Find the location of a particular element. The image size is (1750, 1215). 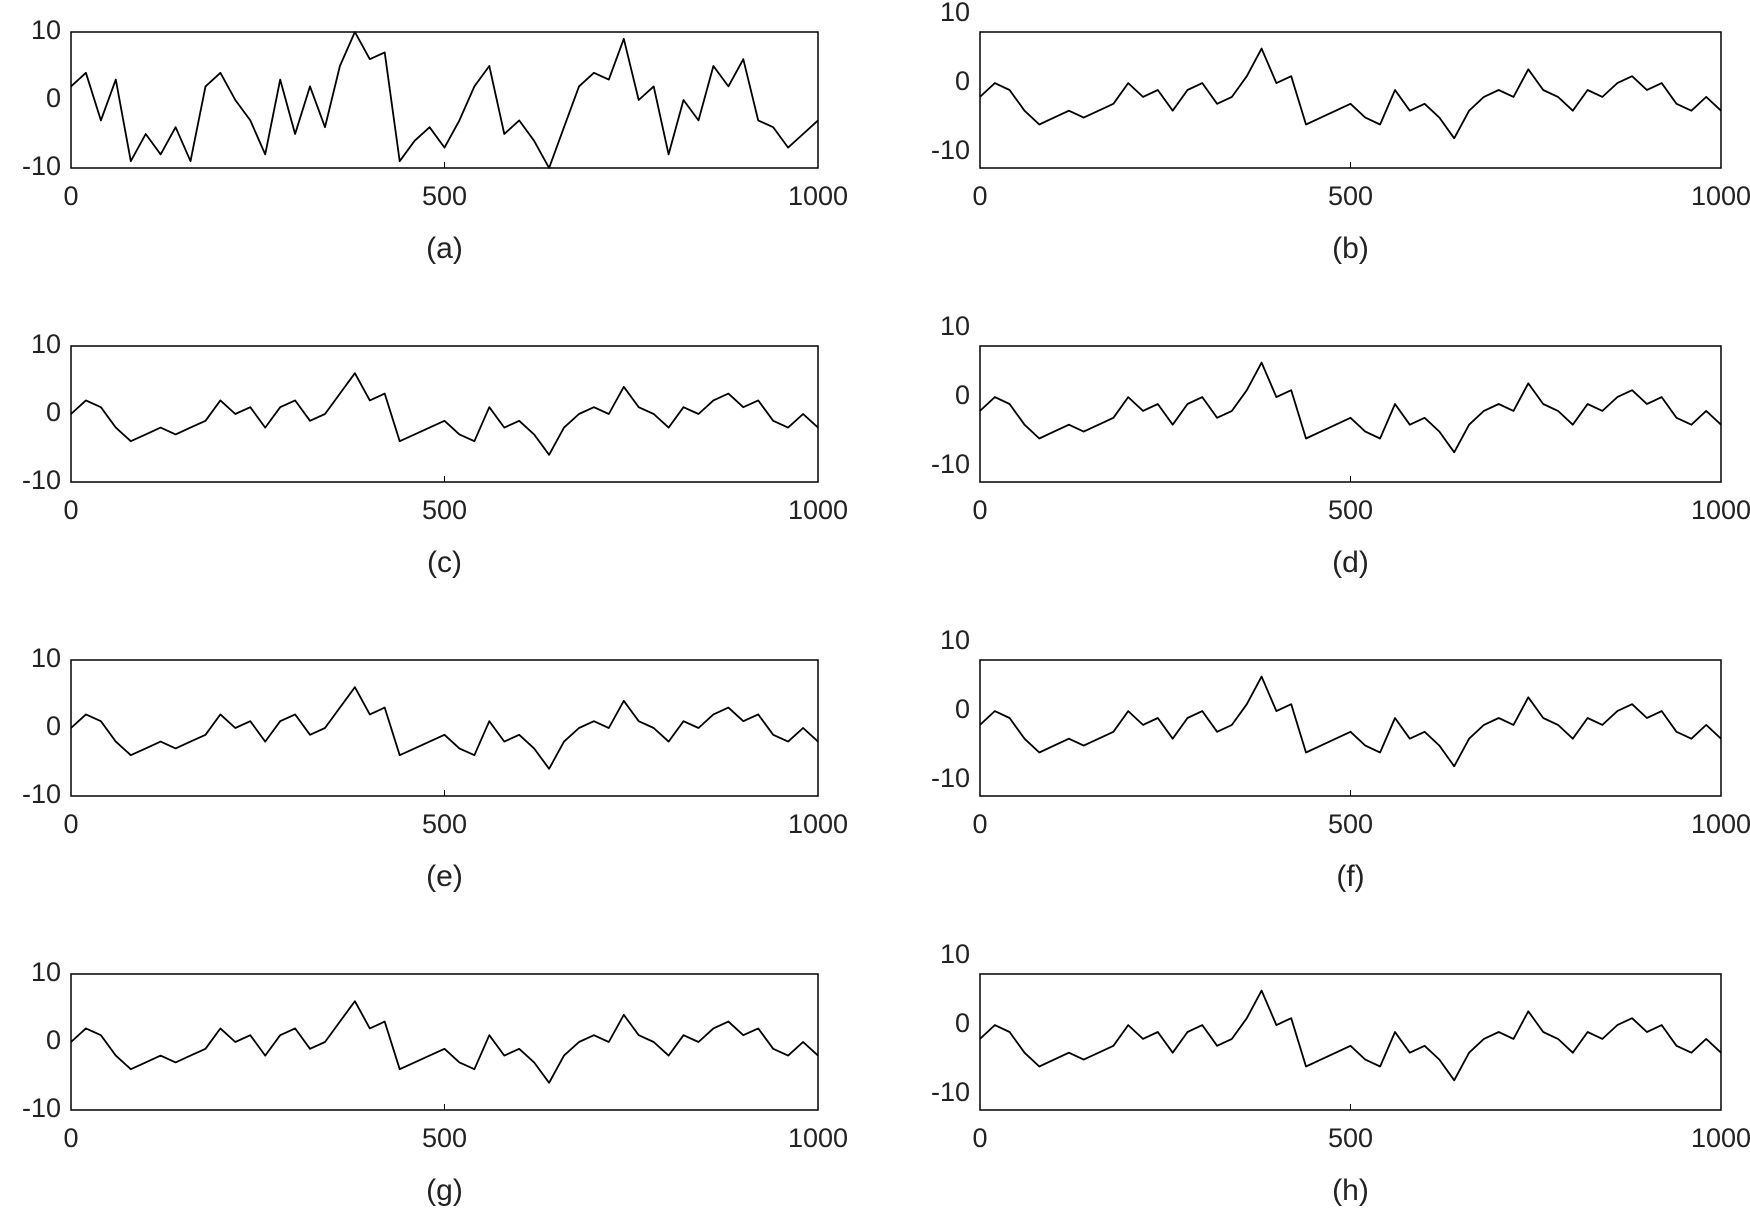

panel-caption: (c) is located at coordinates (444, 562).